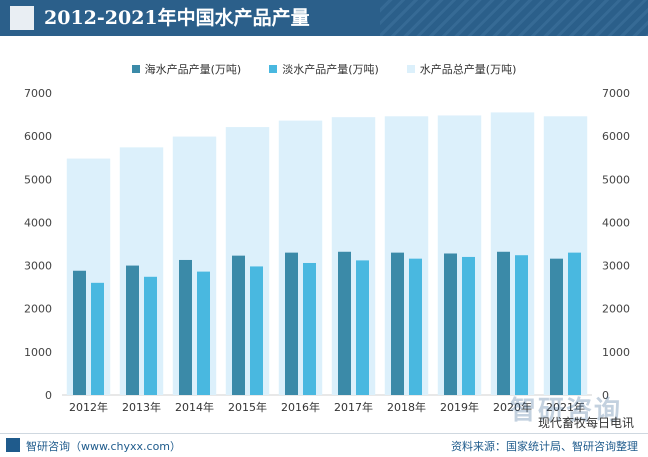 The image size is (648, 457). Describe the element at coordinates (544, 446) in the screenshot. I see `footer-source: 资料来源：国家统计局、智研咨询整理` at that location.